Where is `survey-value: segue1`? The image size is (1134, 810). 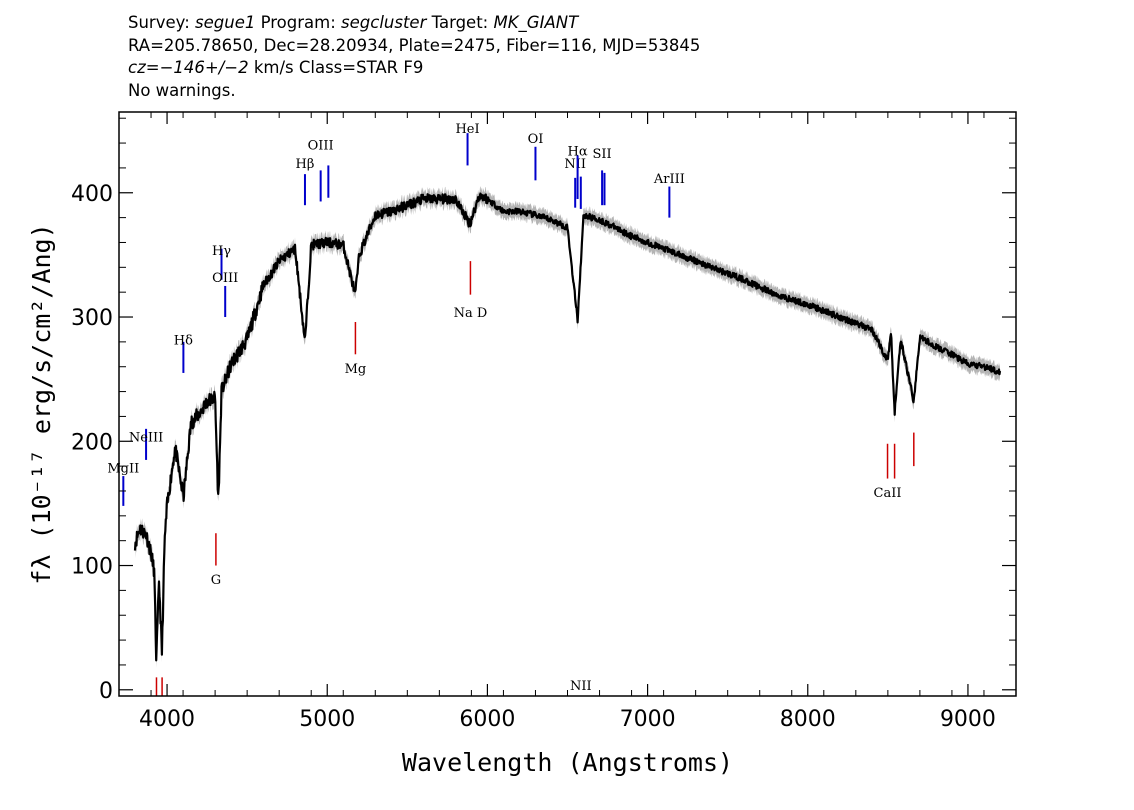
survey-value: segue1 is located at coordinates (225, 22).